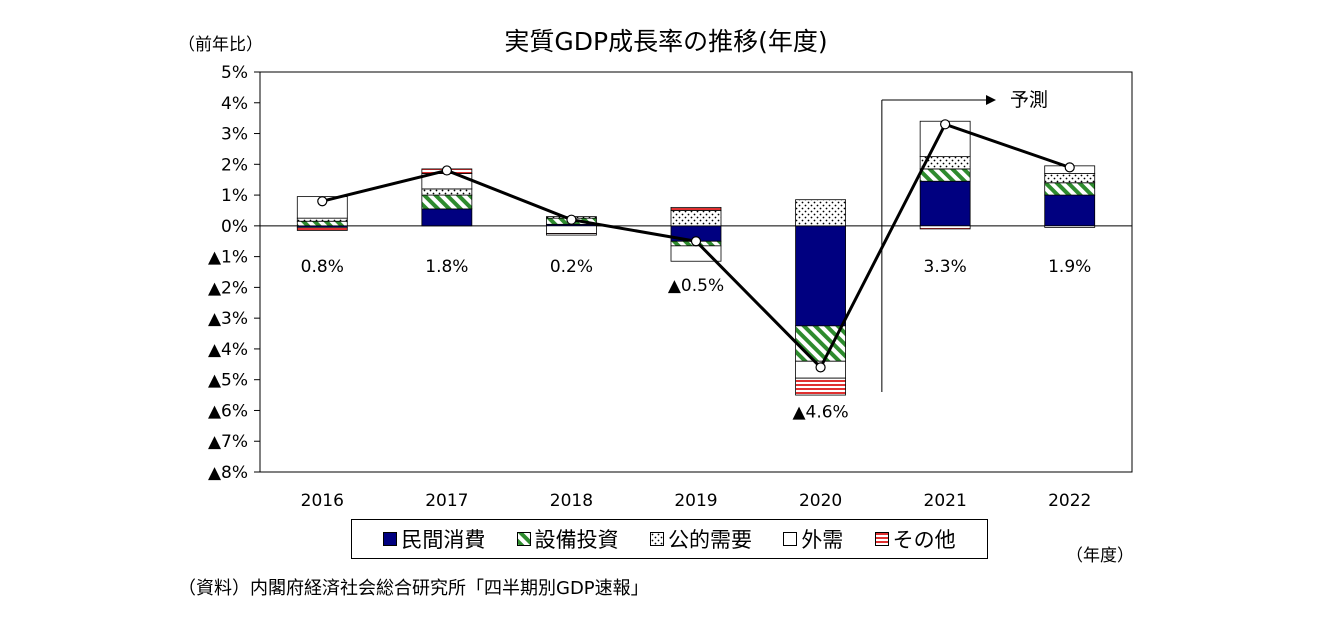 This screenshot has width=1332, height=643. I want to click on source-note: （資料）内閣府経済社会総合研究所「四半期別GDP速報」, so click(413, 588).